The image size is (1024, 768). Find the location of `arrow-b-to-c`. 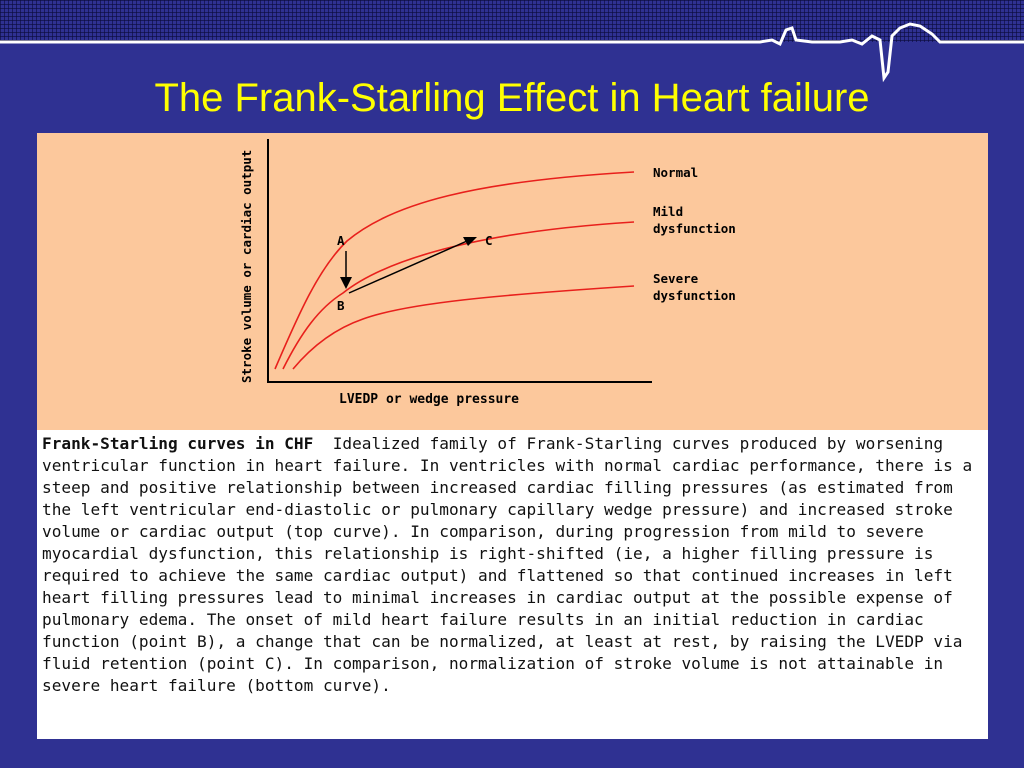

arrow-b-to-c is located at coordinates (408, 267).